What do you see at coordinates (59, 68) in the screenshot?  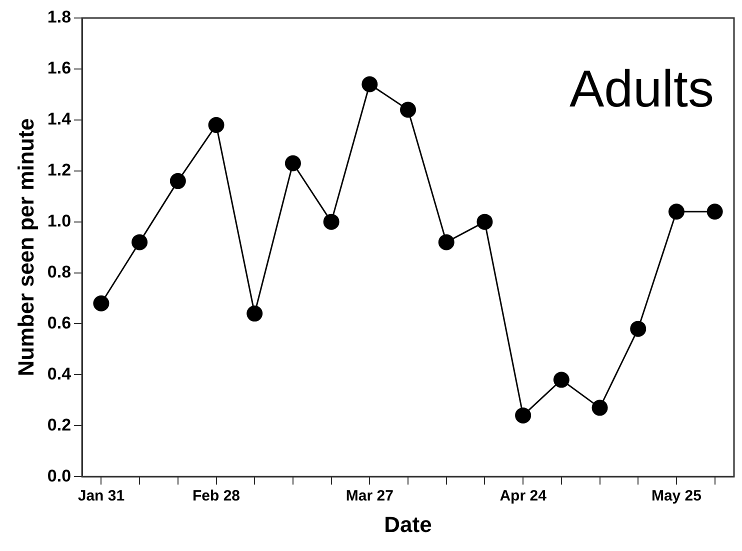 I see `y-tick-label: 1.6` at bounding box center [59, 68].